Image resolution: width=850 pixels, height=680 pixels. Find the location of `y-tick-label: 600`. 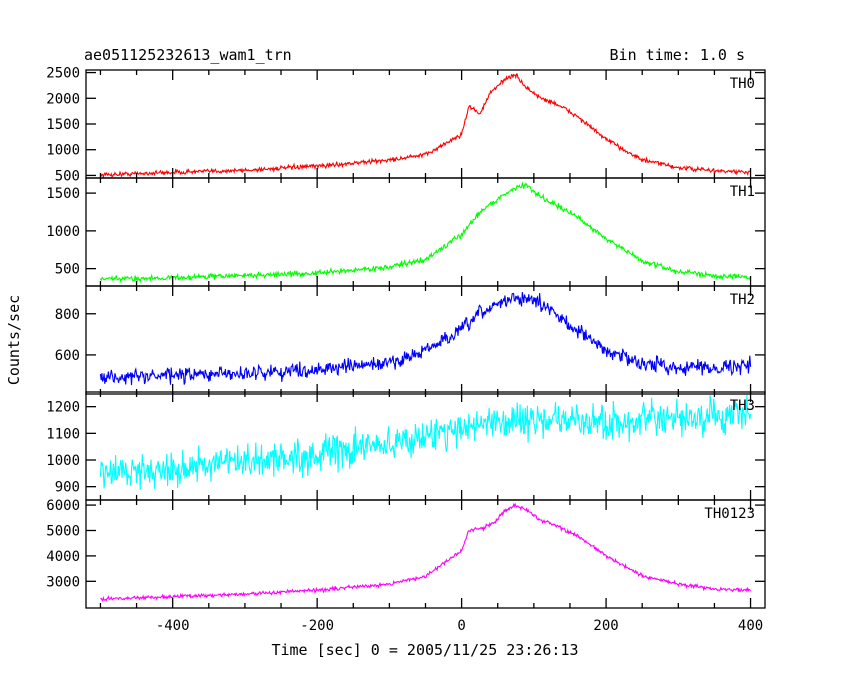

y-tick-label: 600 is located at coordinates (67, 356).